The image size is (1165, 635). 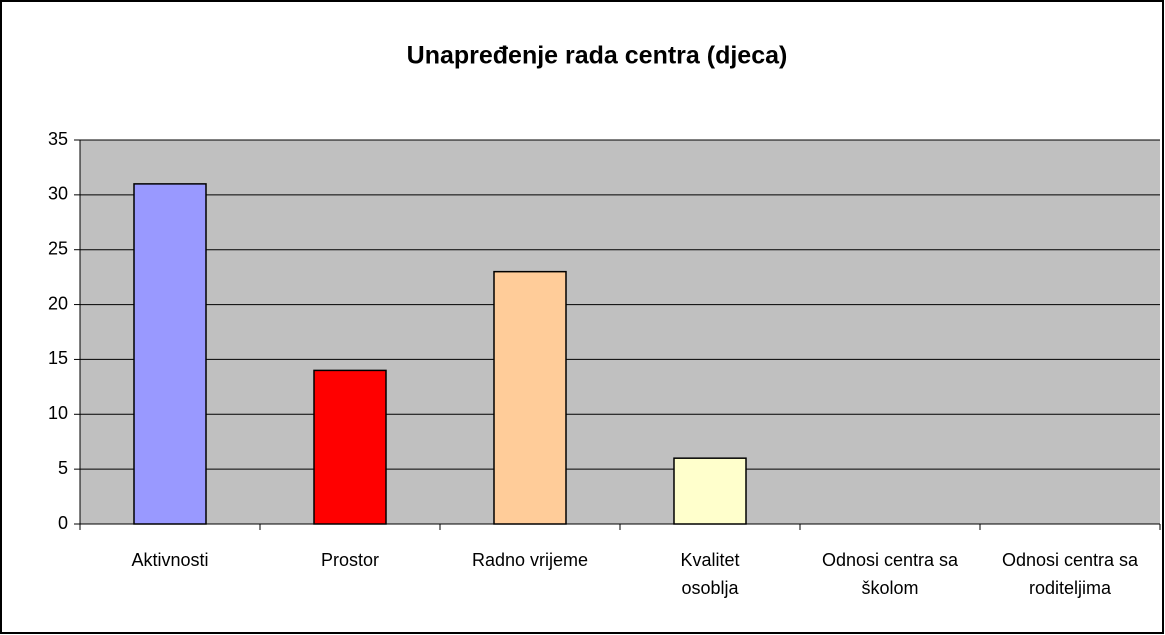 I want to click on y-tick-label: 25, so click(x=58, y=248).